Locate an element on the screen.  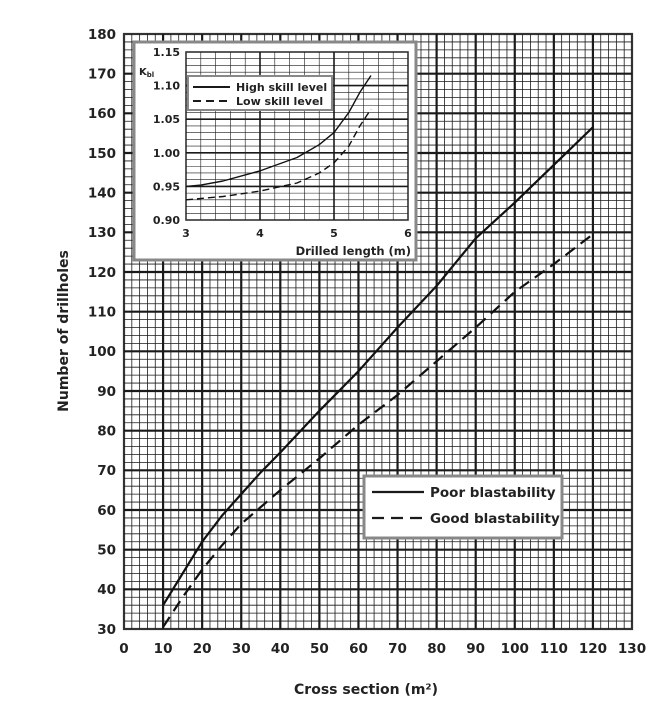
main-y-axis-title: Number of drillholes is located at coordinates (64, 331).